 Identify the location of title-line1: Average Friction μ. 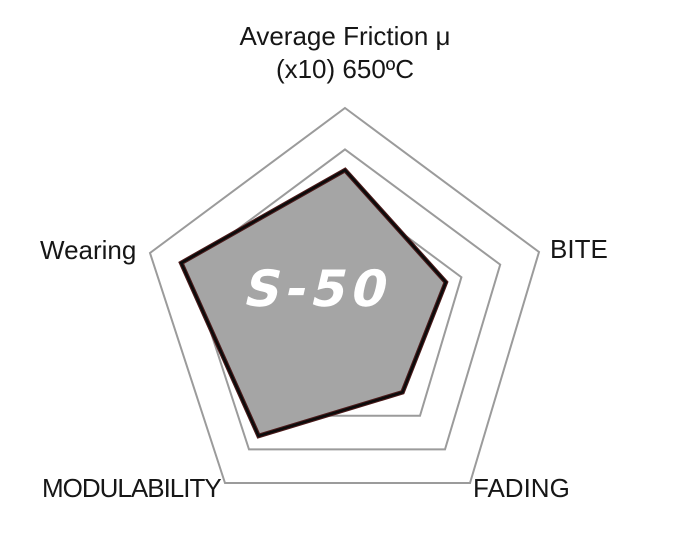
(345, 36).